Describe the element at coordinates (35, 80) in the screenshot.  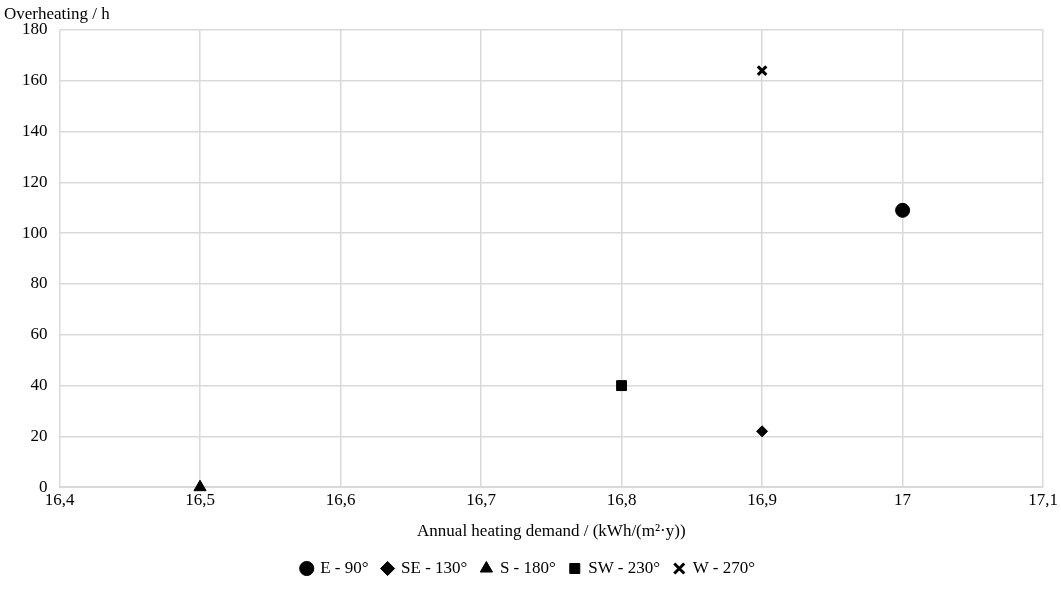
I see `y-tick-label: 160` at that location.